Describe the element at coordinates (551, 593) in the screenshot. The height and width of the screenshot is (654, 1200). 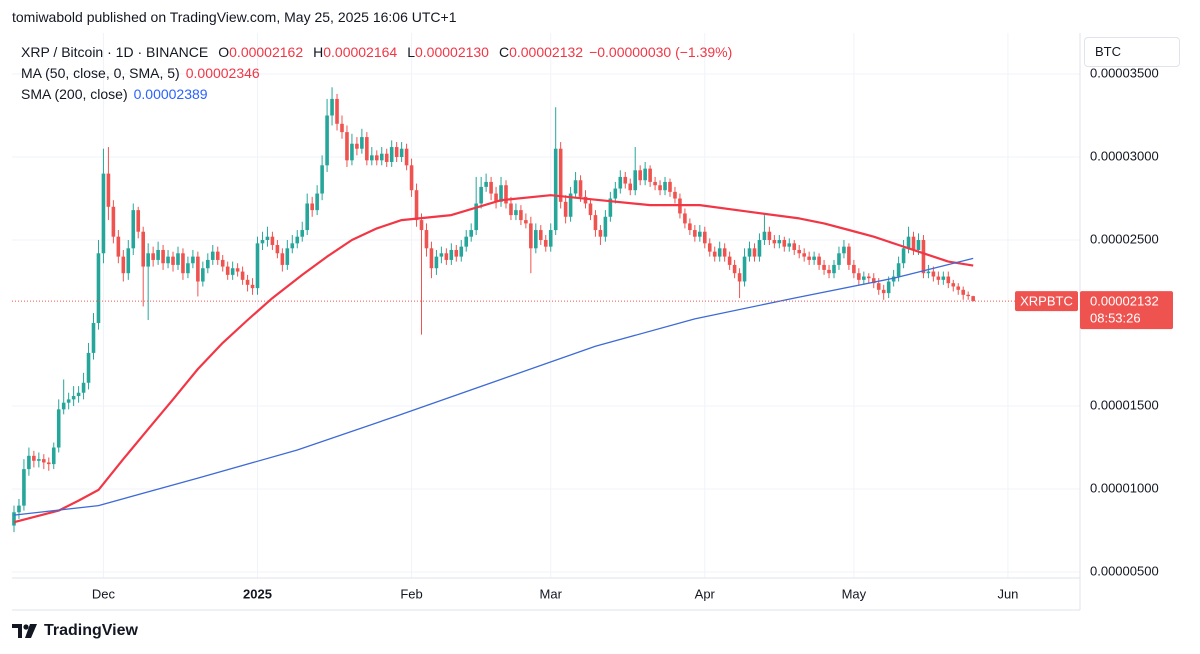
I see `x-tick-label: Mar` at that location.